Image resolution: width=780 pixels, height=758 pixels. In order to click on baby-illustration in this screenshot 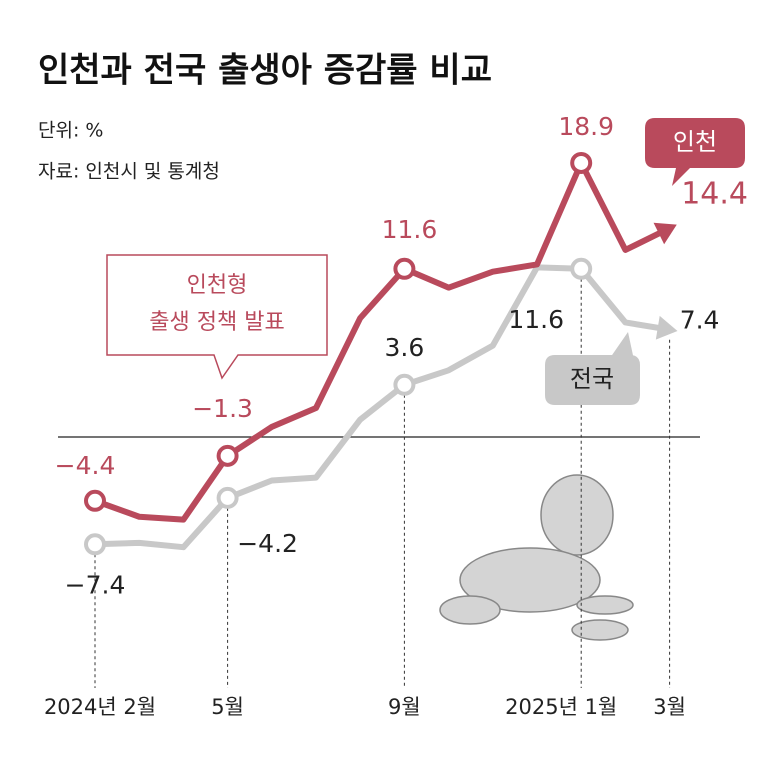, I will do `click(536, 557)`.